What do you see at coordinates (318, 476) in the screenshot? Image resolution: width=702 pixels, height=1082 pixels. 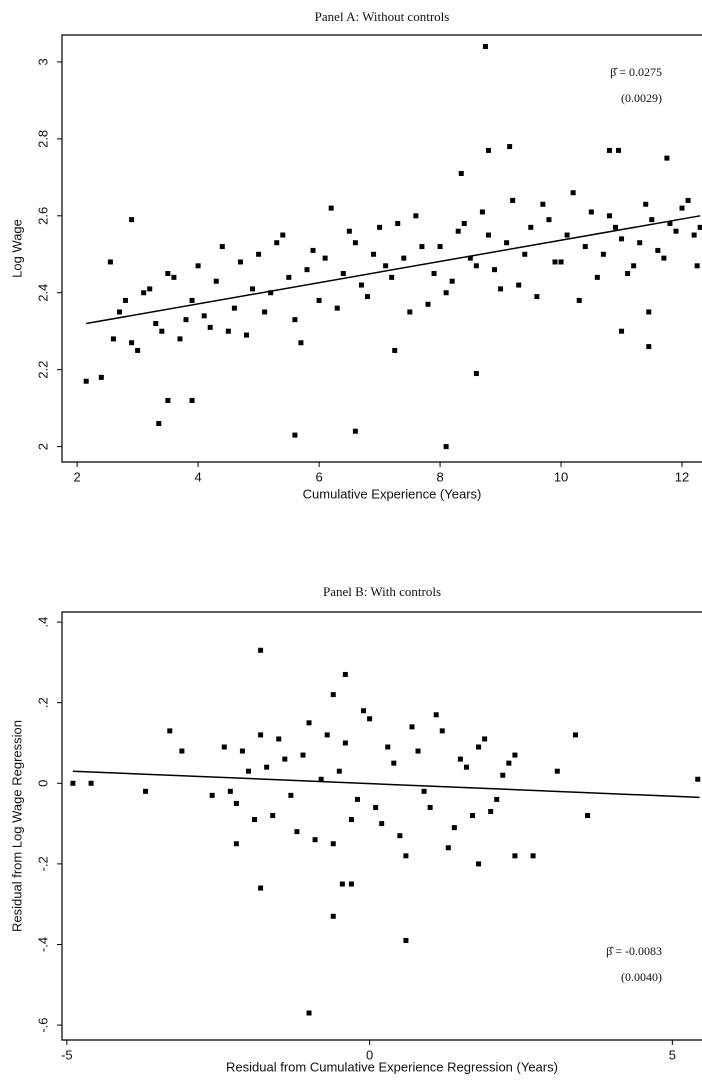 I see `x-tick-label: 6` at bounding box center [318, 476].